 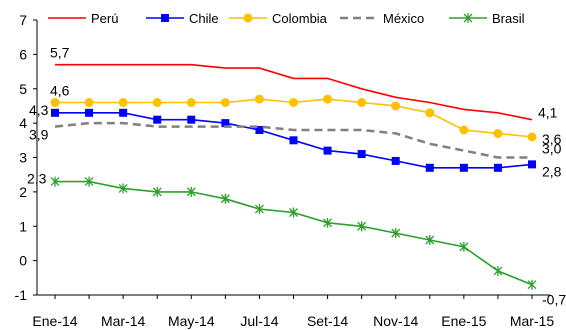 I want to click on legend-item-peru: Perú, so click(x=83, y=18).